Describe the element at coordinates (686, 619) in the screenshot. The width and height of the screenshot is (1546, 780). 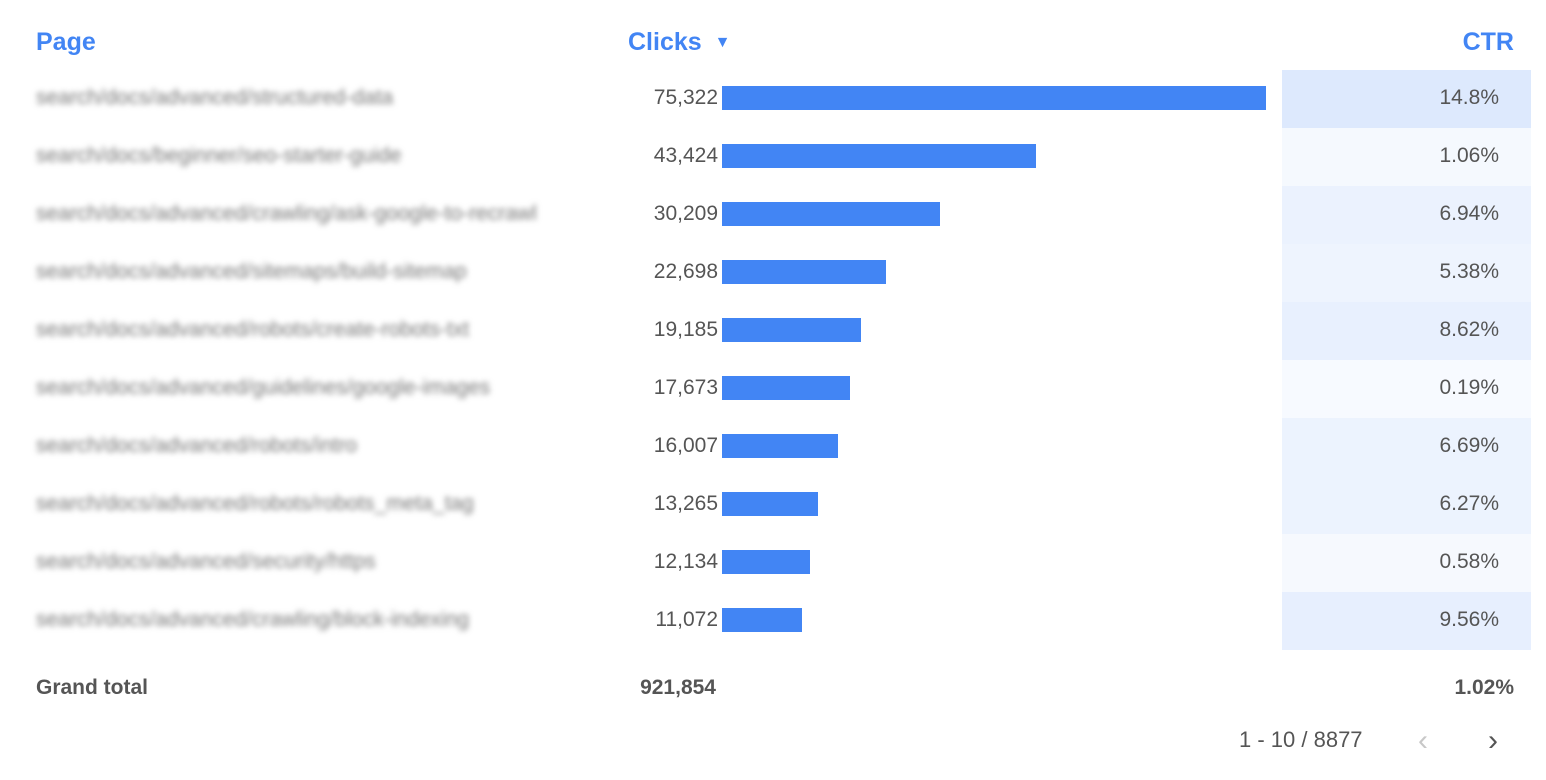
I see `clicks-value: 11,072` at that location.